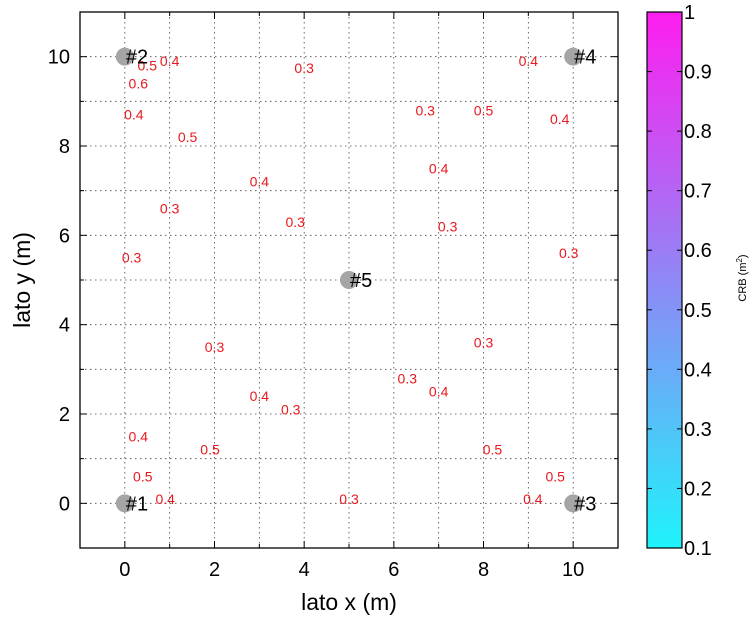 The width and height of the screenshot is (754, 624). I want to click on y-axis-label: lato y (m), so click(22, 280).